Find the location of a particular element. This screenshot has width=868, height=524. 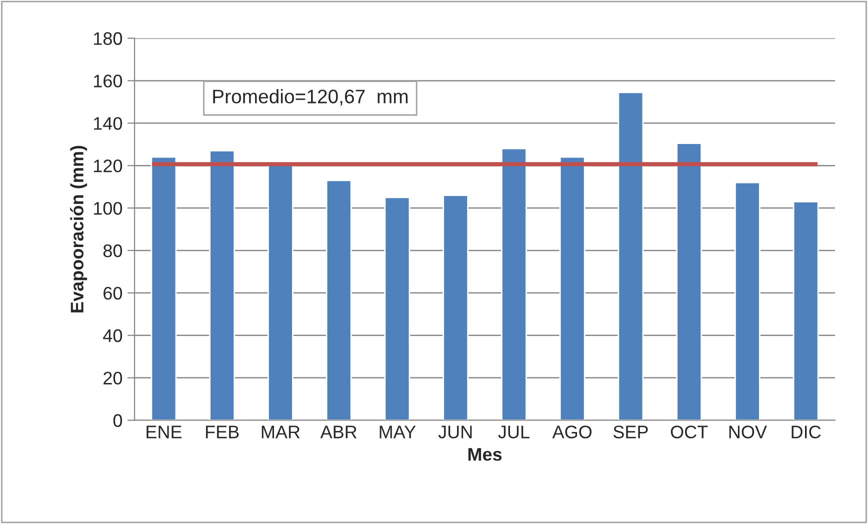

x-tick-label: MAR is located at coordinates (281, 432).